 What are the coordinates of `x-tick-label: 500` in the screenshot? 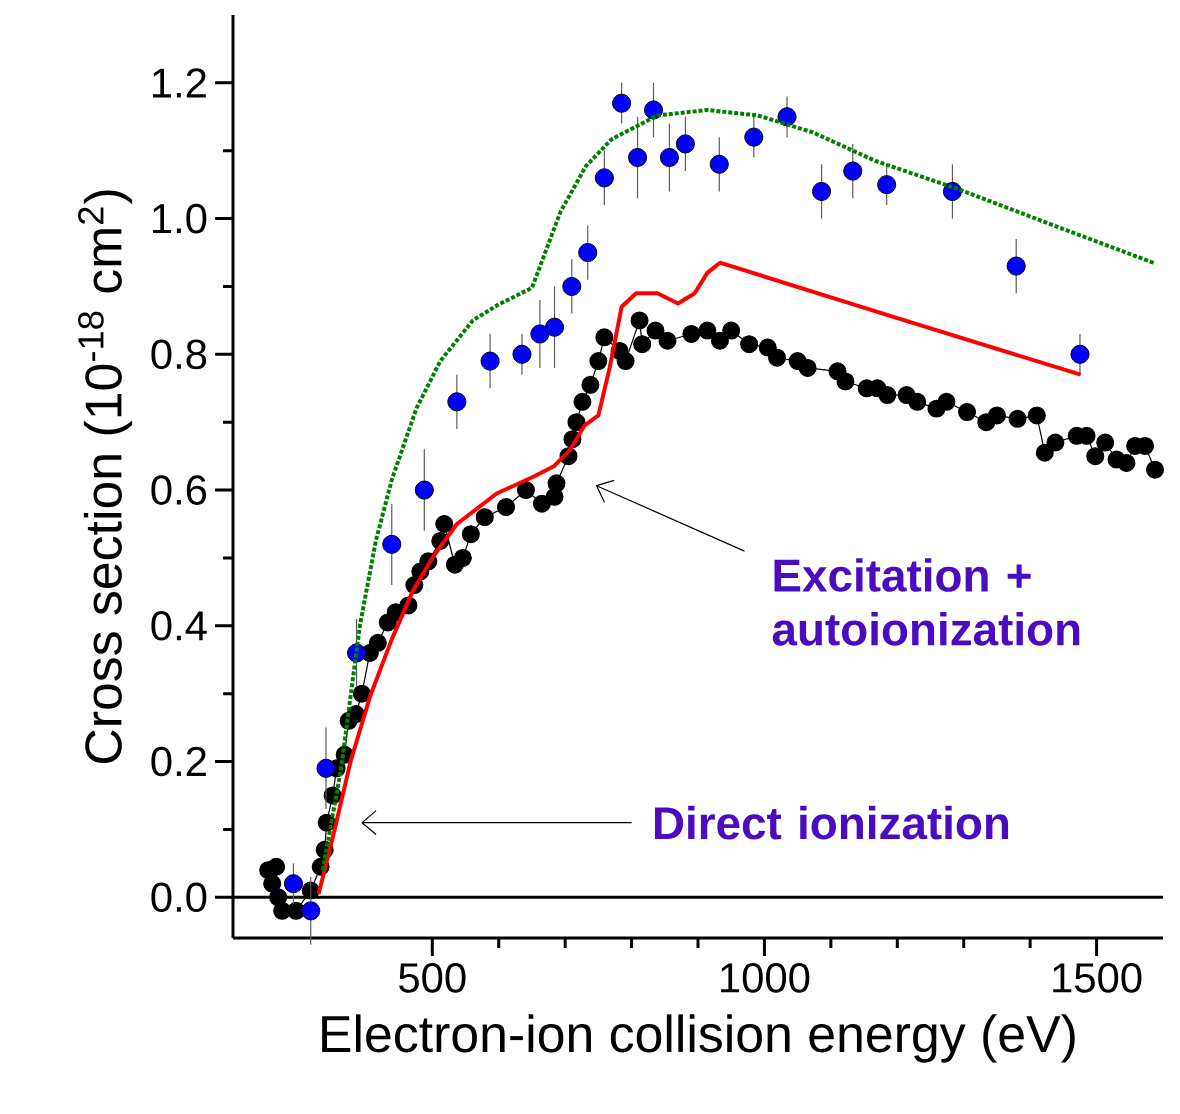 It's located at (432, 978).